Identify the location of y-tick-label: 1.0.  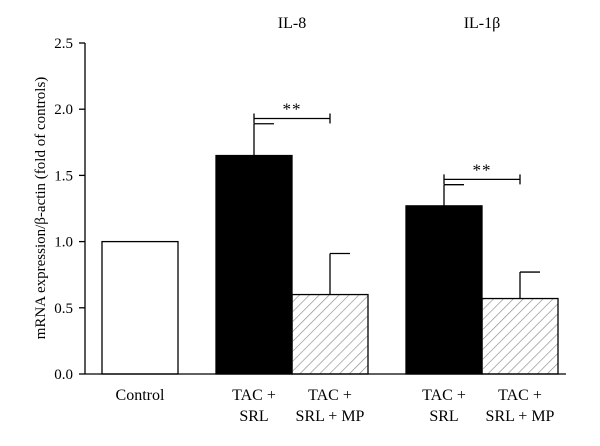
(63, 243).